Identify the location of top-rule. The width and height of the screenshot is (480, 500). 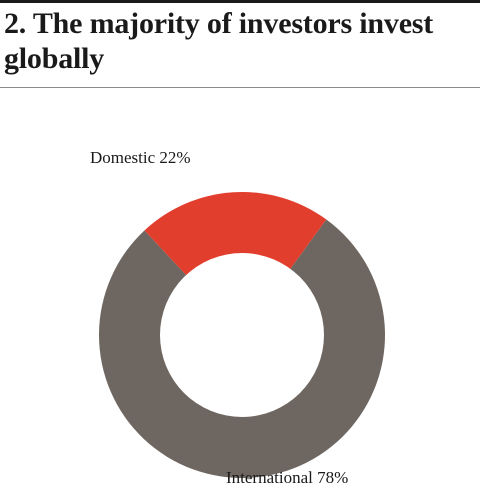
(240, 1).